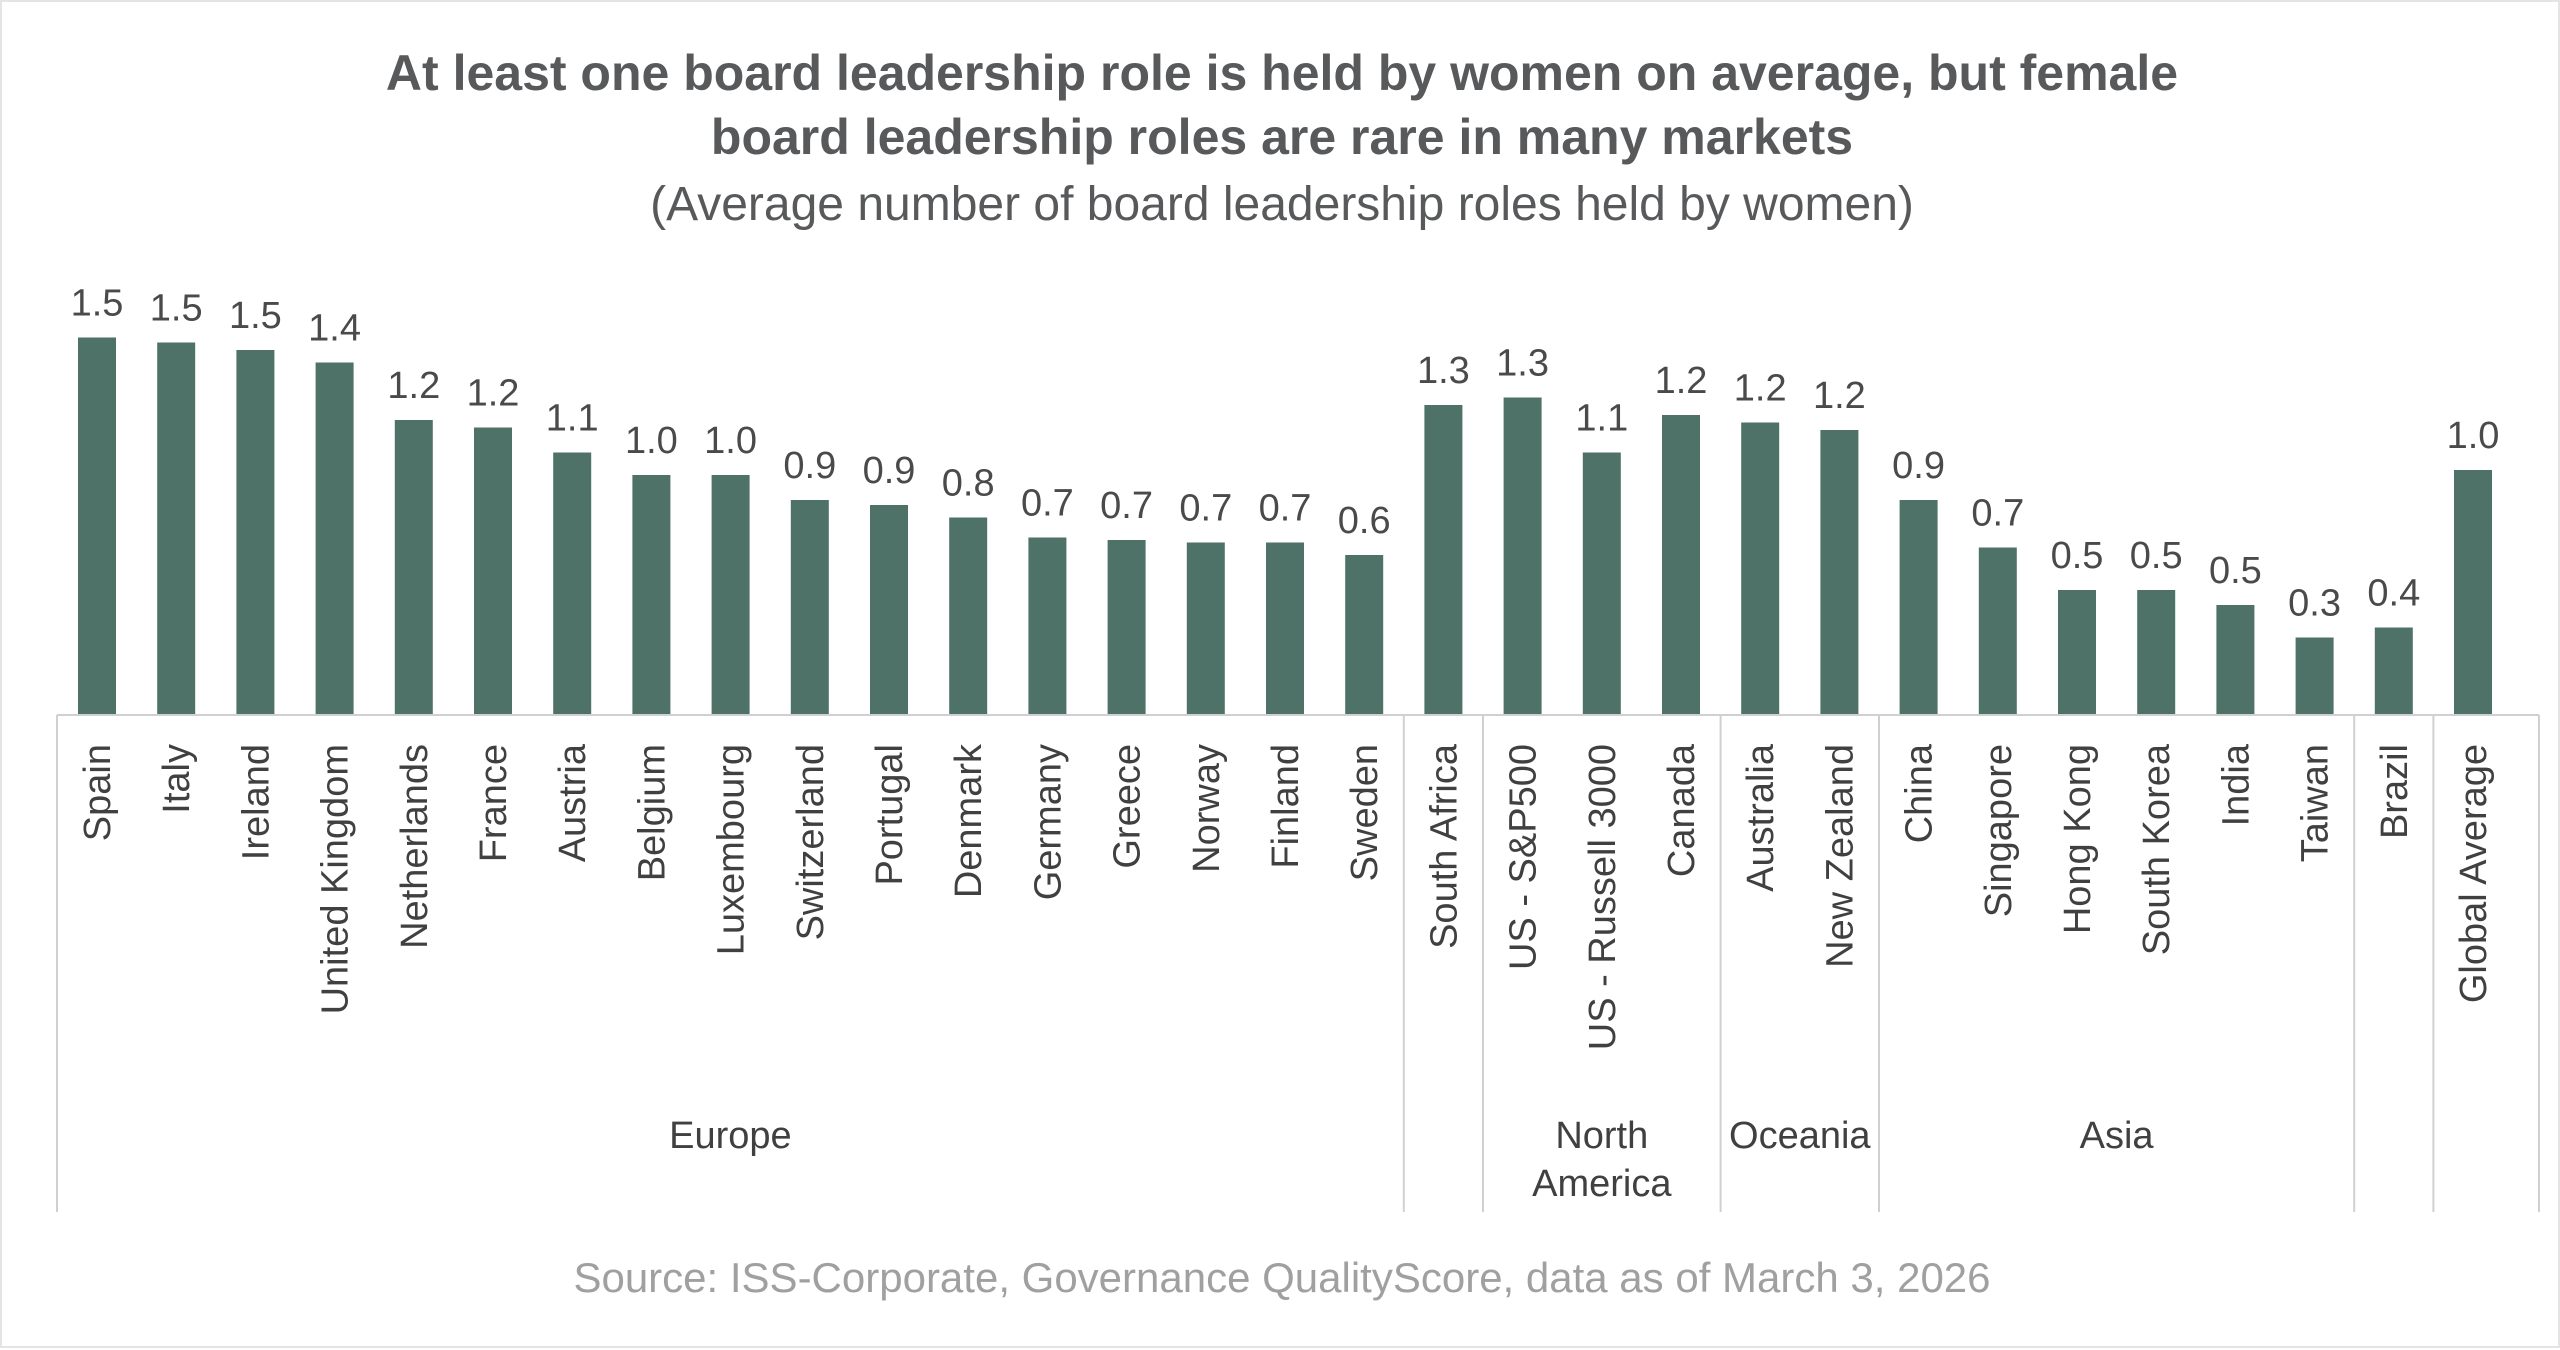 Image resolution: width=2560 pixels, height=1350 pixels. I want to click on bar-brazil, so click(2393, 671).